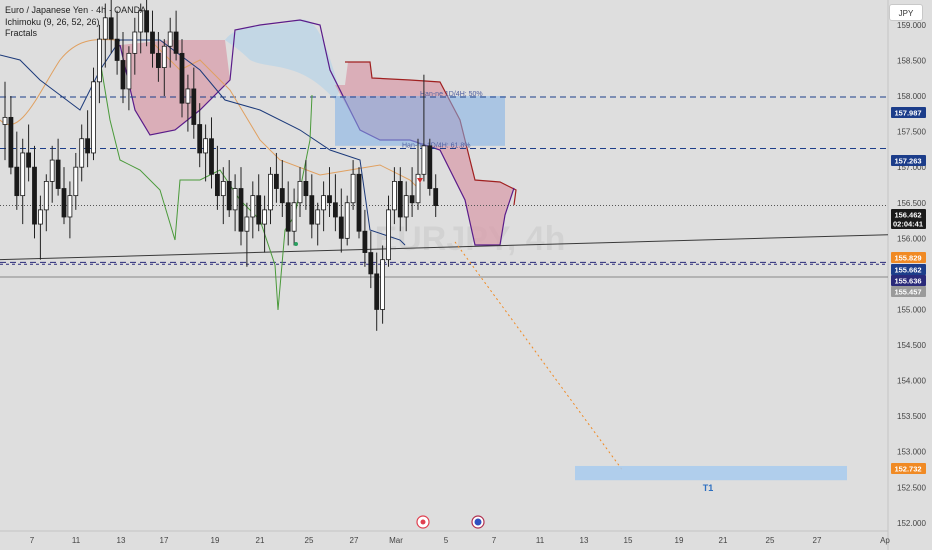  What do you see at coordinates (21, 33) in the screenshot?
I see `fractals-indicator-label: Fractals` at bounding box center [21, 33].